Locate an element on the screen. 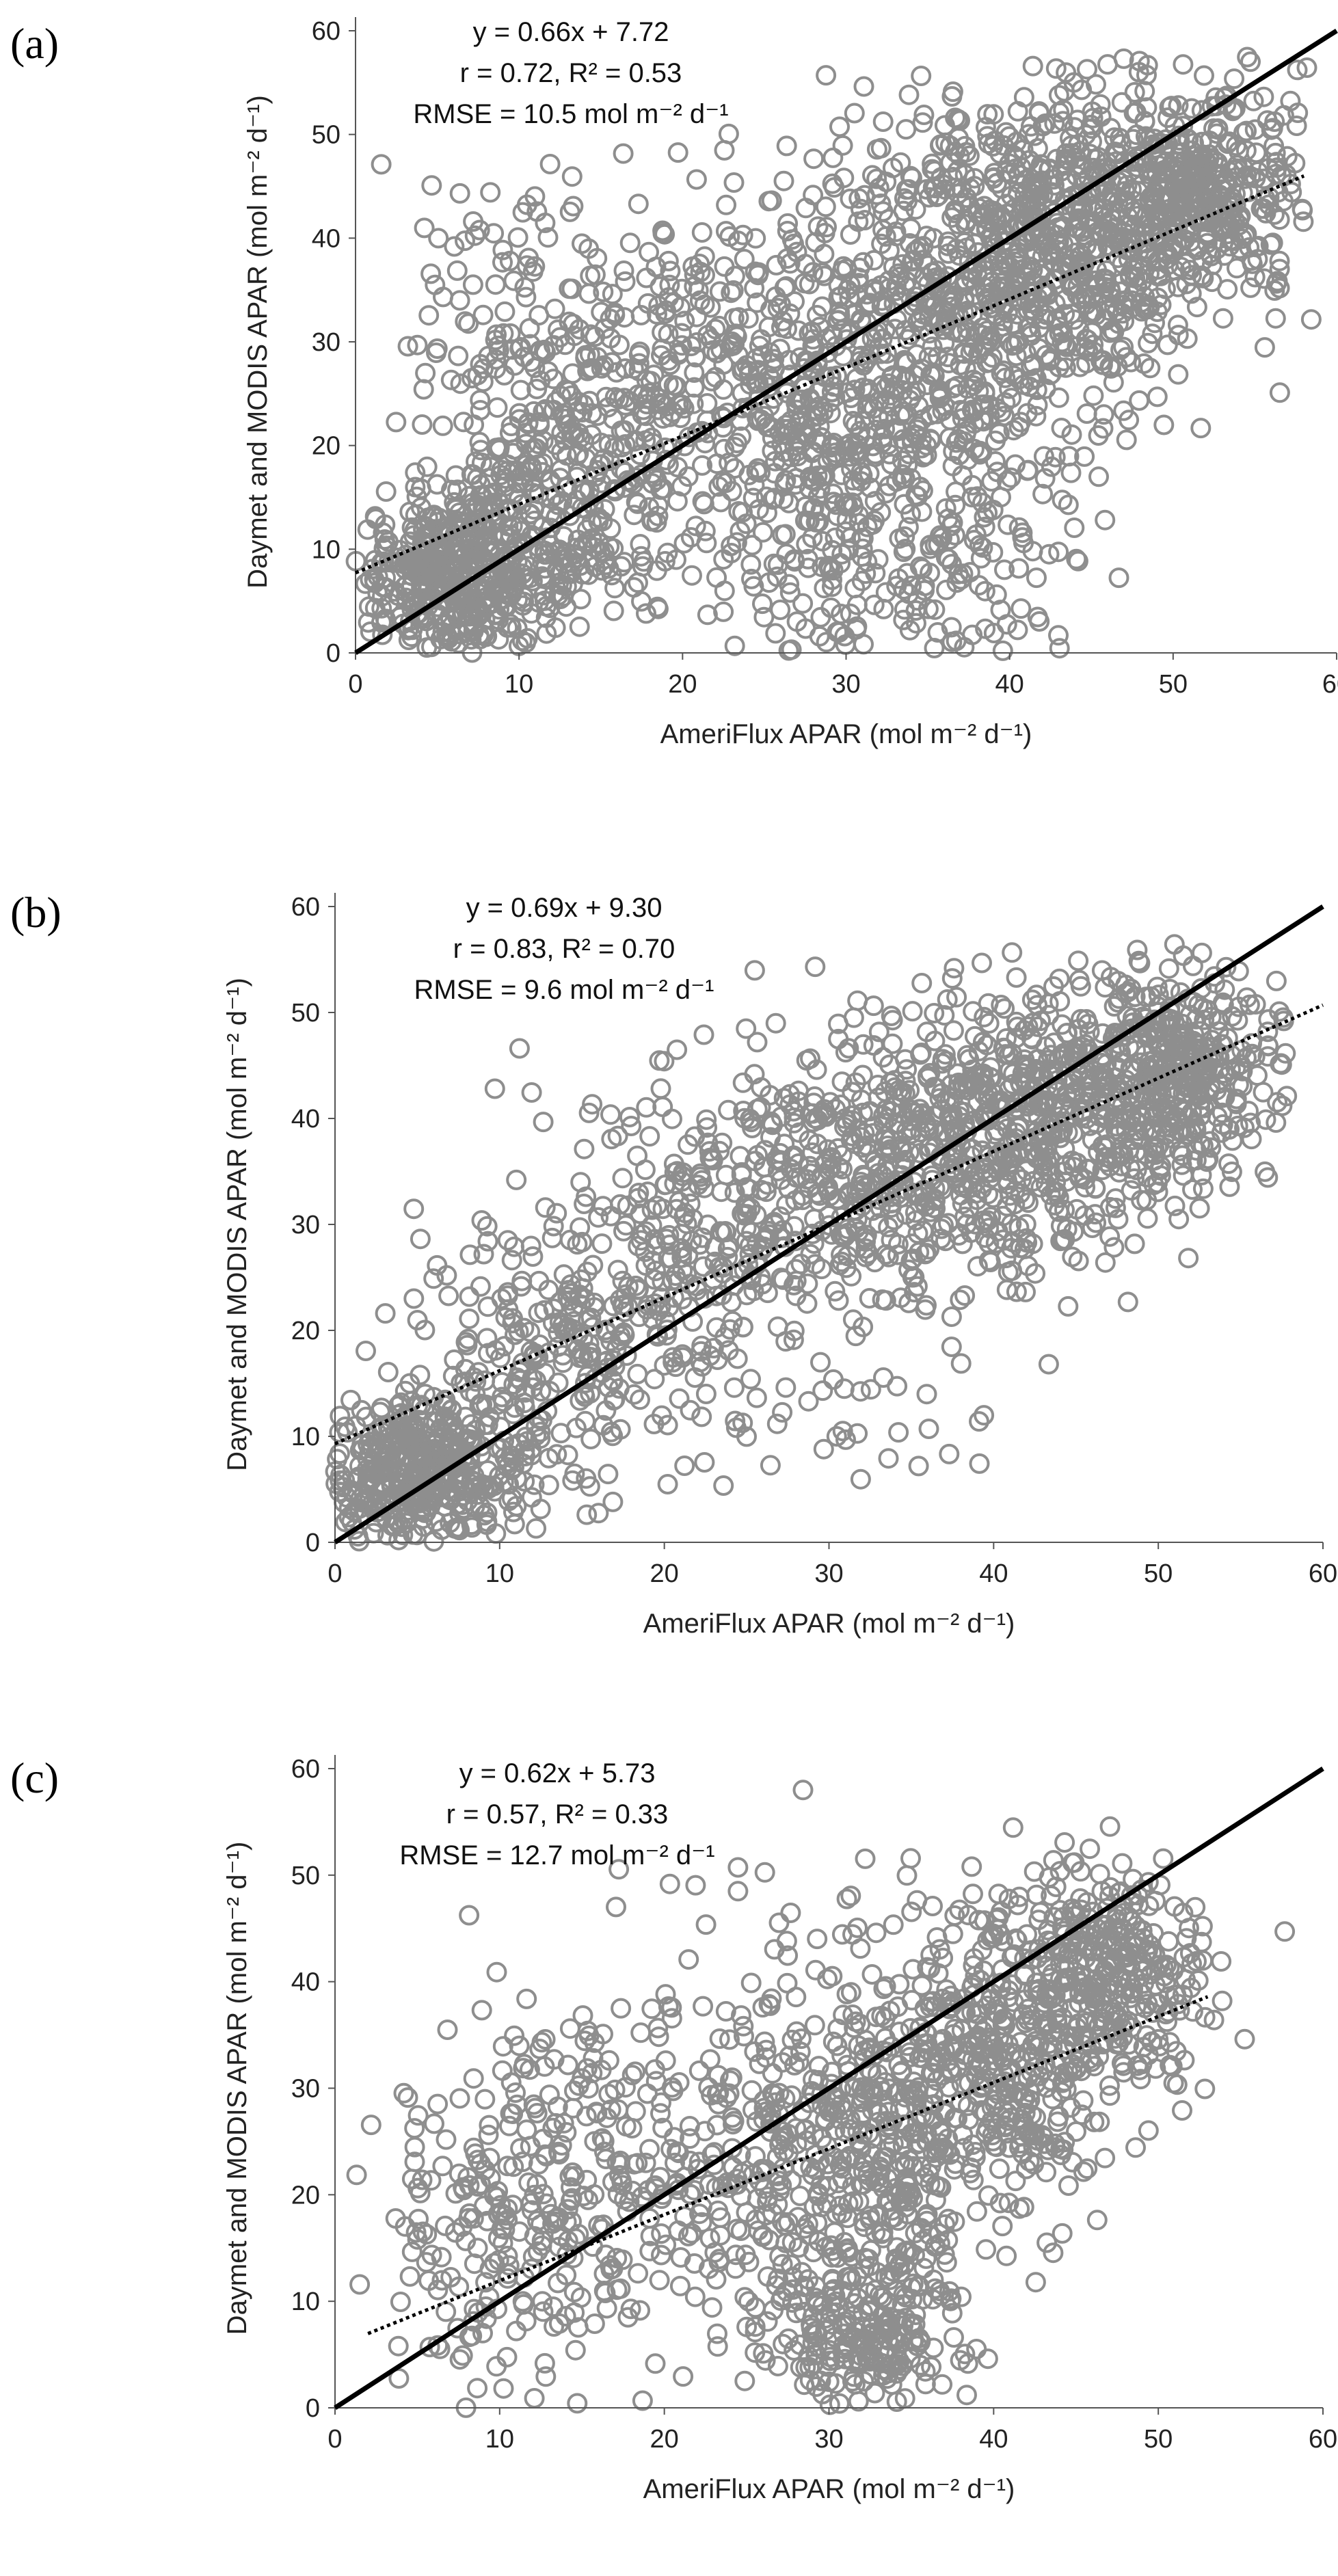 This screenshot has height=2576, width=1338. x-tick-label: 0 is located at coordinates (355, 684).